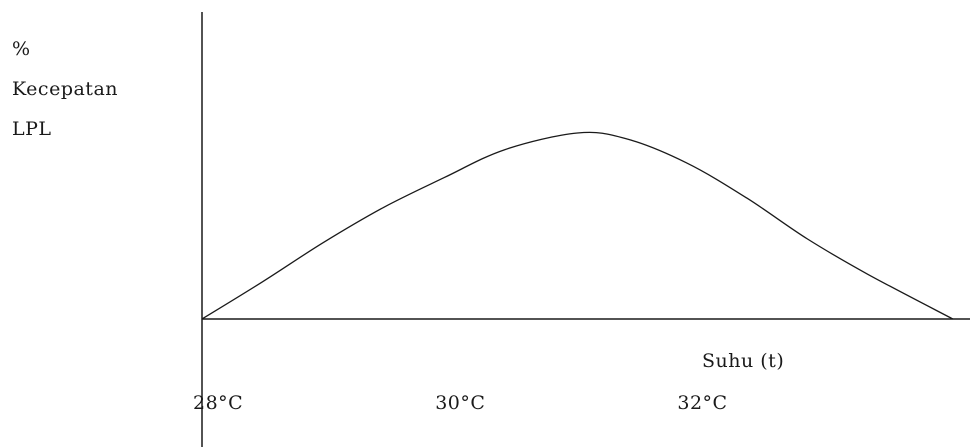 This screenshot has width=970, height=447. I want to click on y-axis-label-line-2: Kecepatan, so click(65, 89).